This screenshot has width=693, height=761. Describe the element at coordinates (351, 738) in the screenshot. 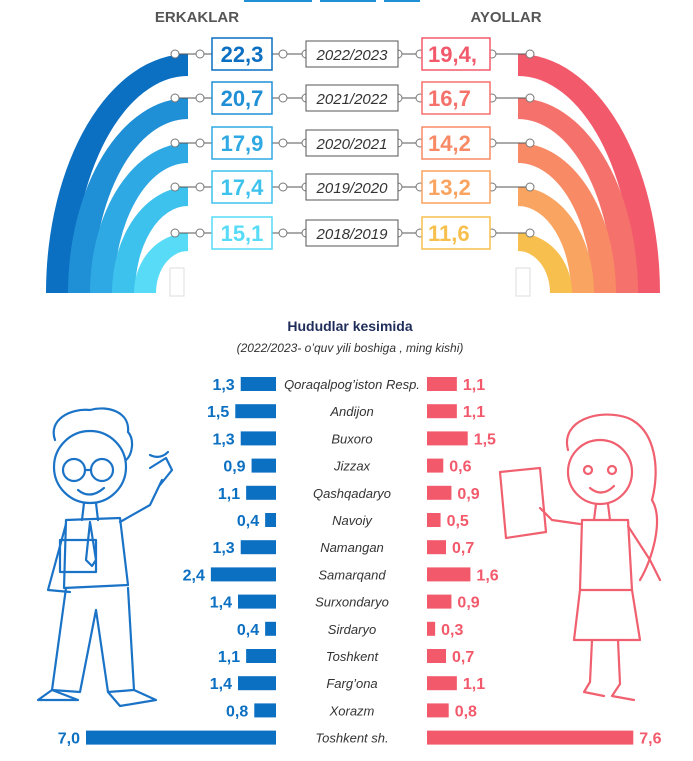

I see `category-label: Toshkent sh.` at that location.